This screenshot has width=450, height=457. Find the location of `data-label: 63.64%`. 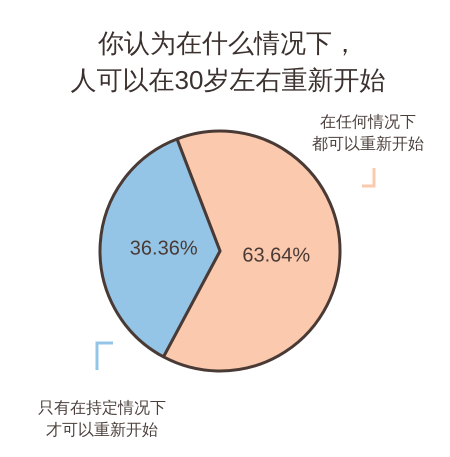

data-label: 63.64% is located at coordinates (276, 255).